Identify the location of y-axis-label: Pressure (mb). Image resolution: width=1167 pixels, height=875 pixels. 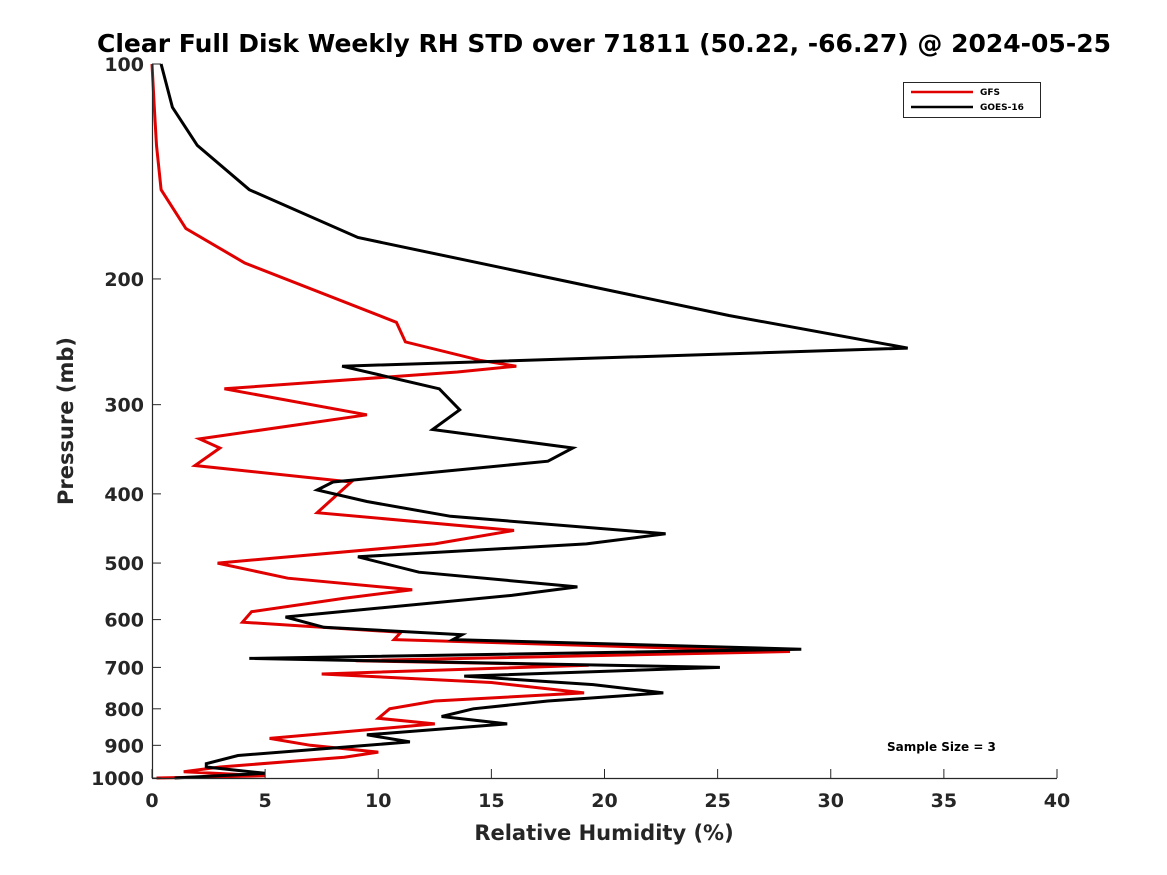
(66, 421).